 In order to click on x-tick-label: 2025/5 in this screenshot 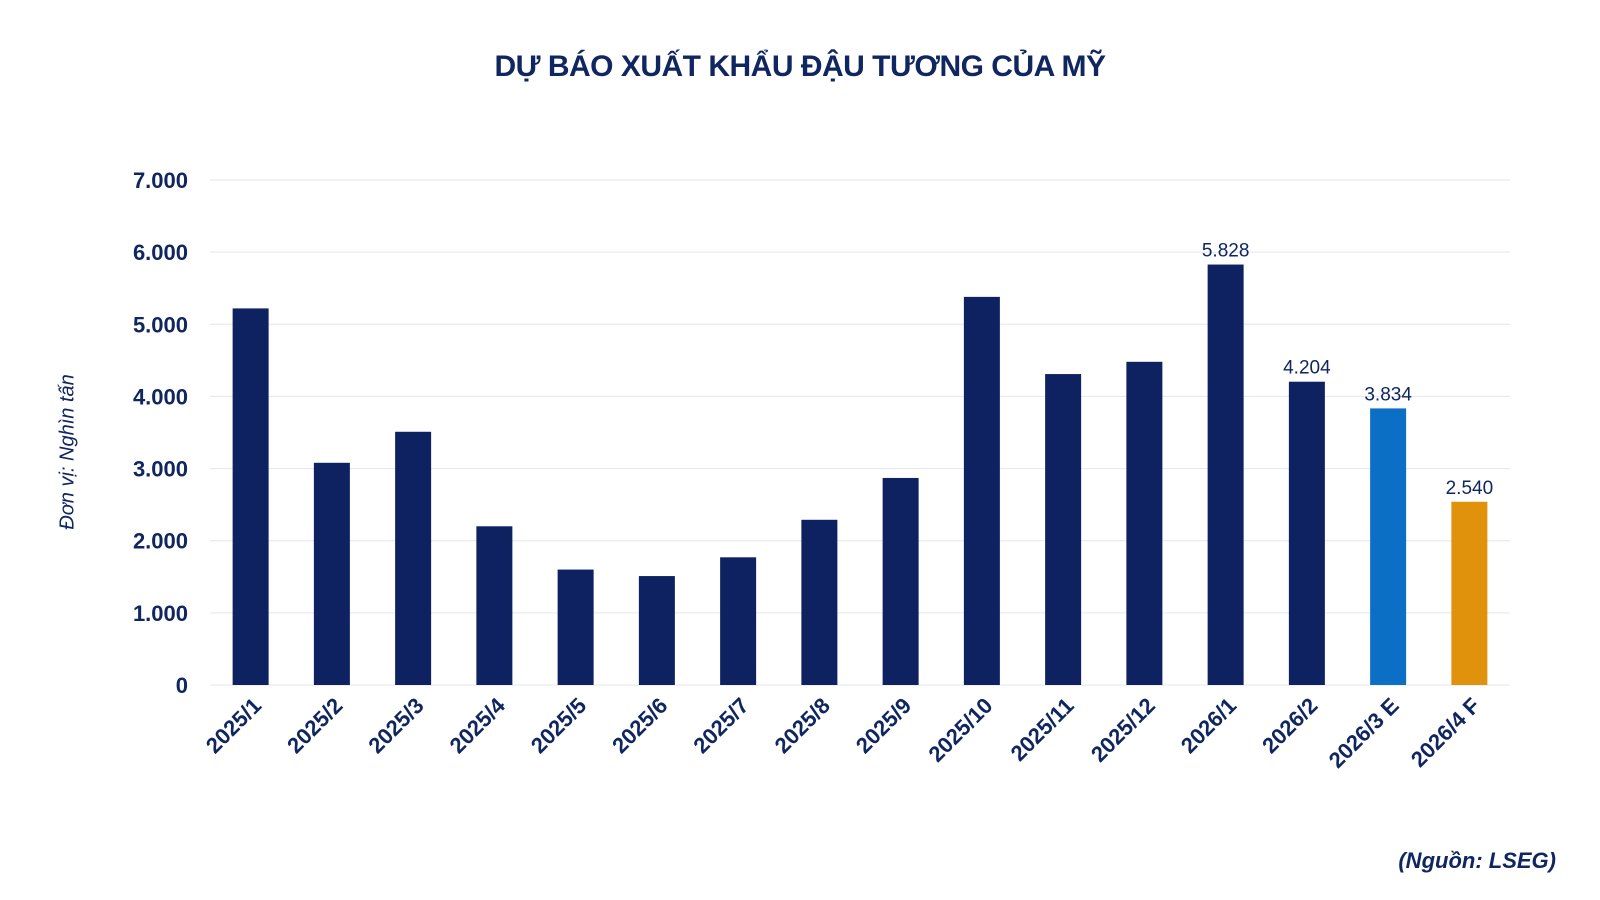, I will do `click(558, 725)`.